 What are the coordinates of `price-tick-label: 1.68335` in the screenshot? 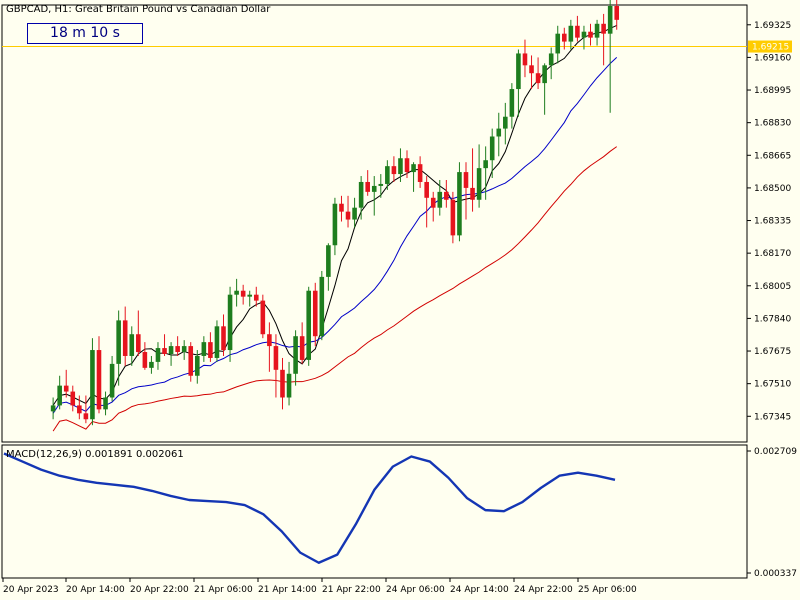 It's located at (772, 222).